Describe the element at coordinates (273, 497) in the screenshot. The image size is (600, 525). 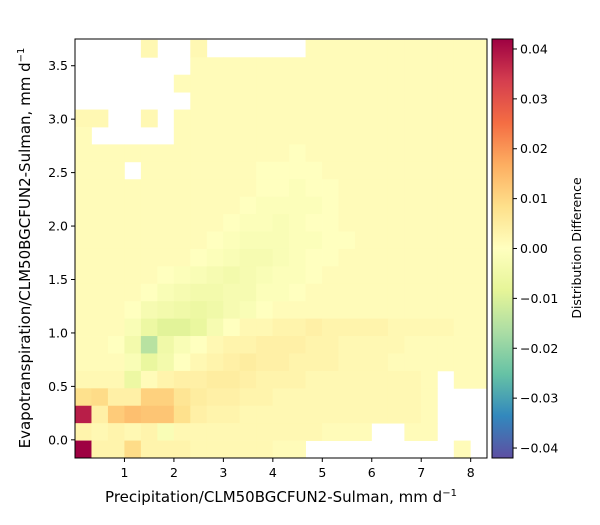
I see `x-axis-label-text: Precipitation/CLM50BGCFUN2-Sulman, mm d` at that location.